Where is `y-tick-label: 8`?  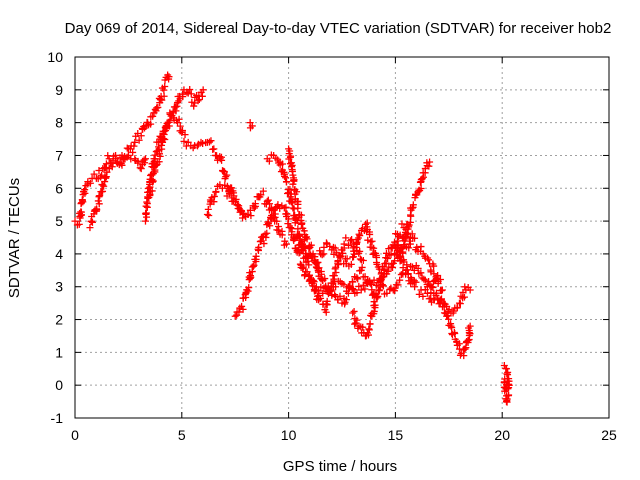 y-tick-label: 8 is located at coordinates (59, 123).